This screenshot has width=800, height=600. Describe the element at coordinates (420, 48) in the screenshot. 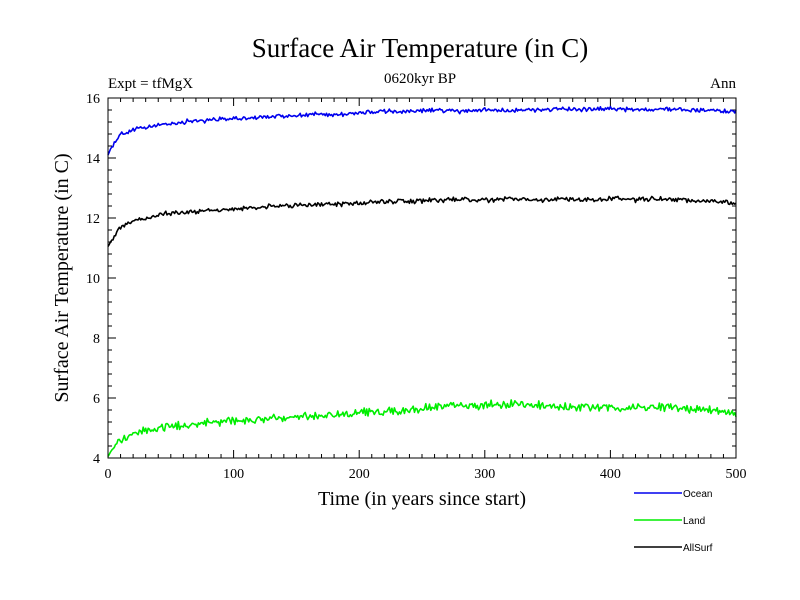

I see `chart-title: Surface Air Temperature (in C)` at that location.